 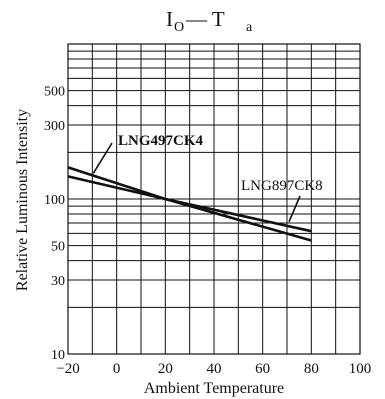 I want to click on x-tick-label: 40, so click(x=214, y=369).